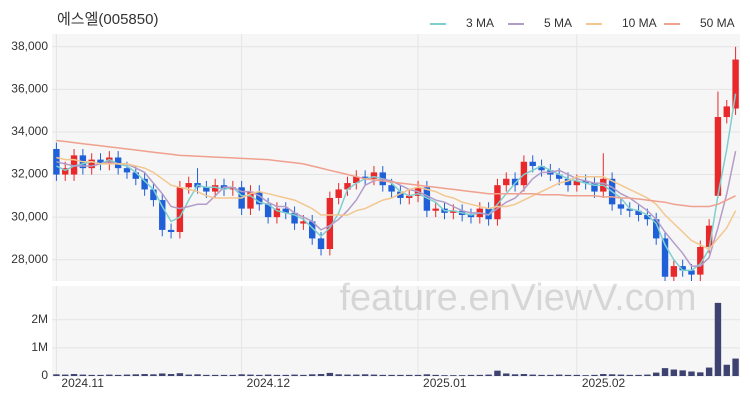  I want to click on y-tick-label: 36,000, so click(29, 89).